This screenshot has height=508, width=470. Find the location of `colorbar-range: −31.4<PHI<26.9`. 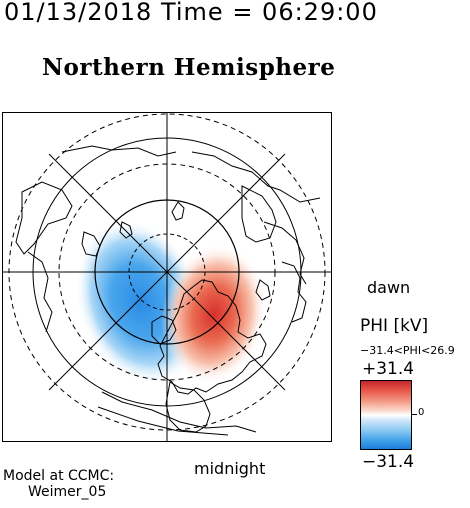

colorbar-range: −31.4<PHI<26.9 is located at coordinates (407, 350).